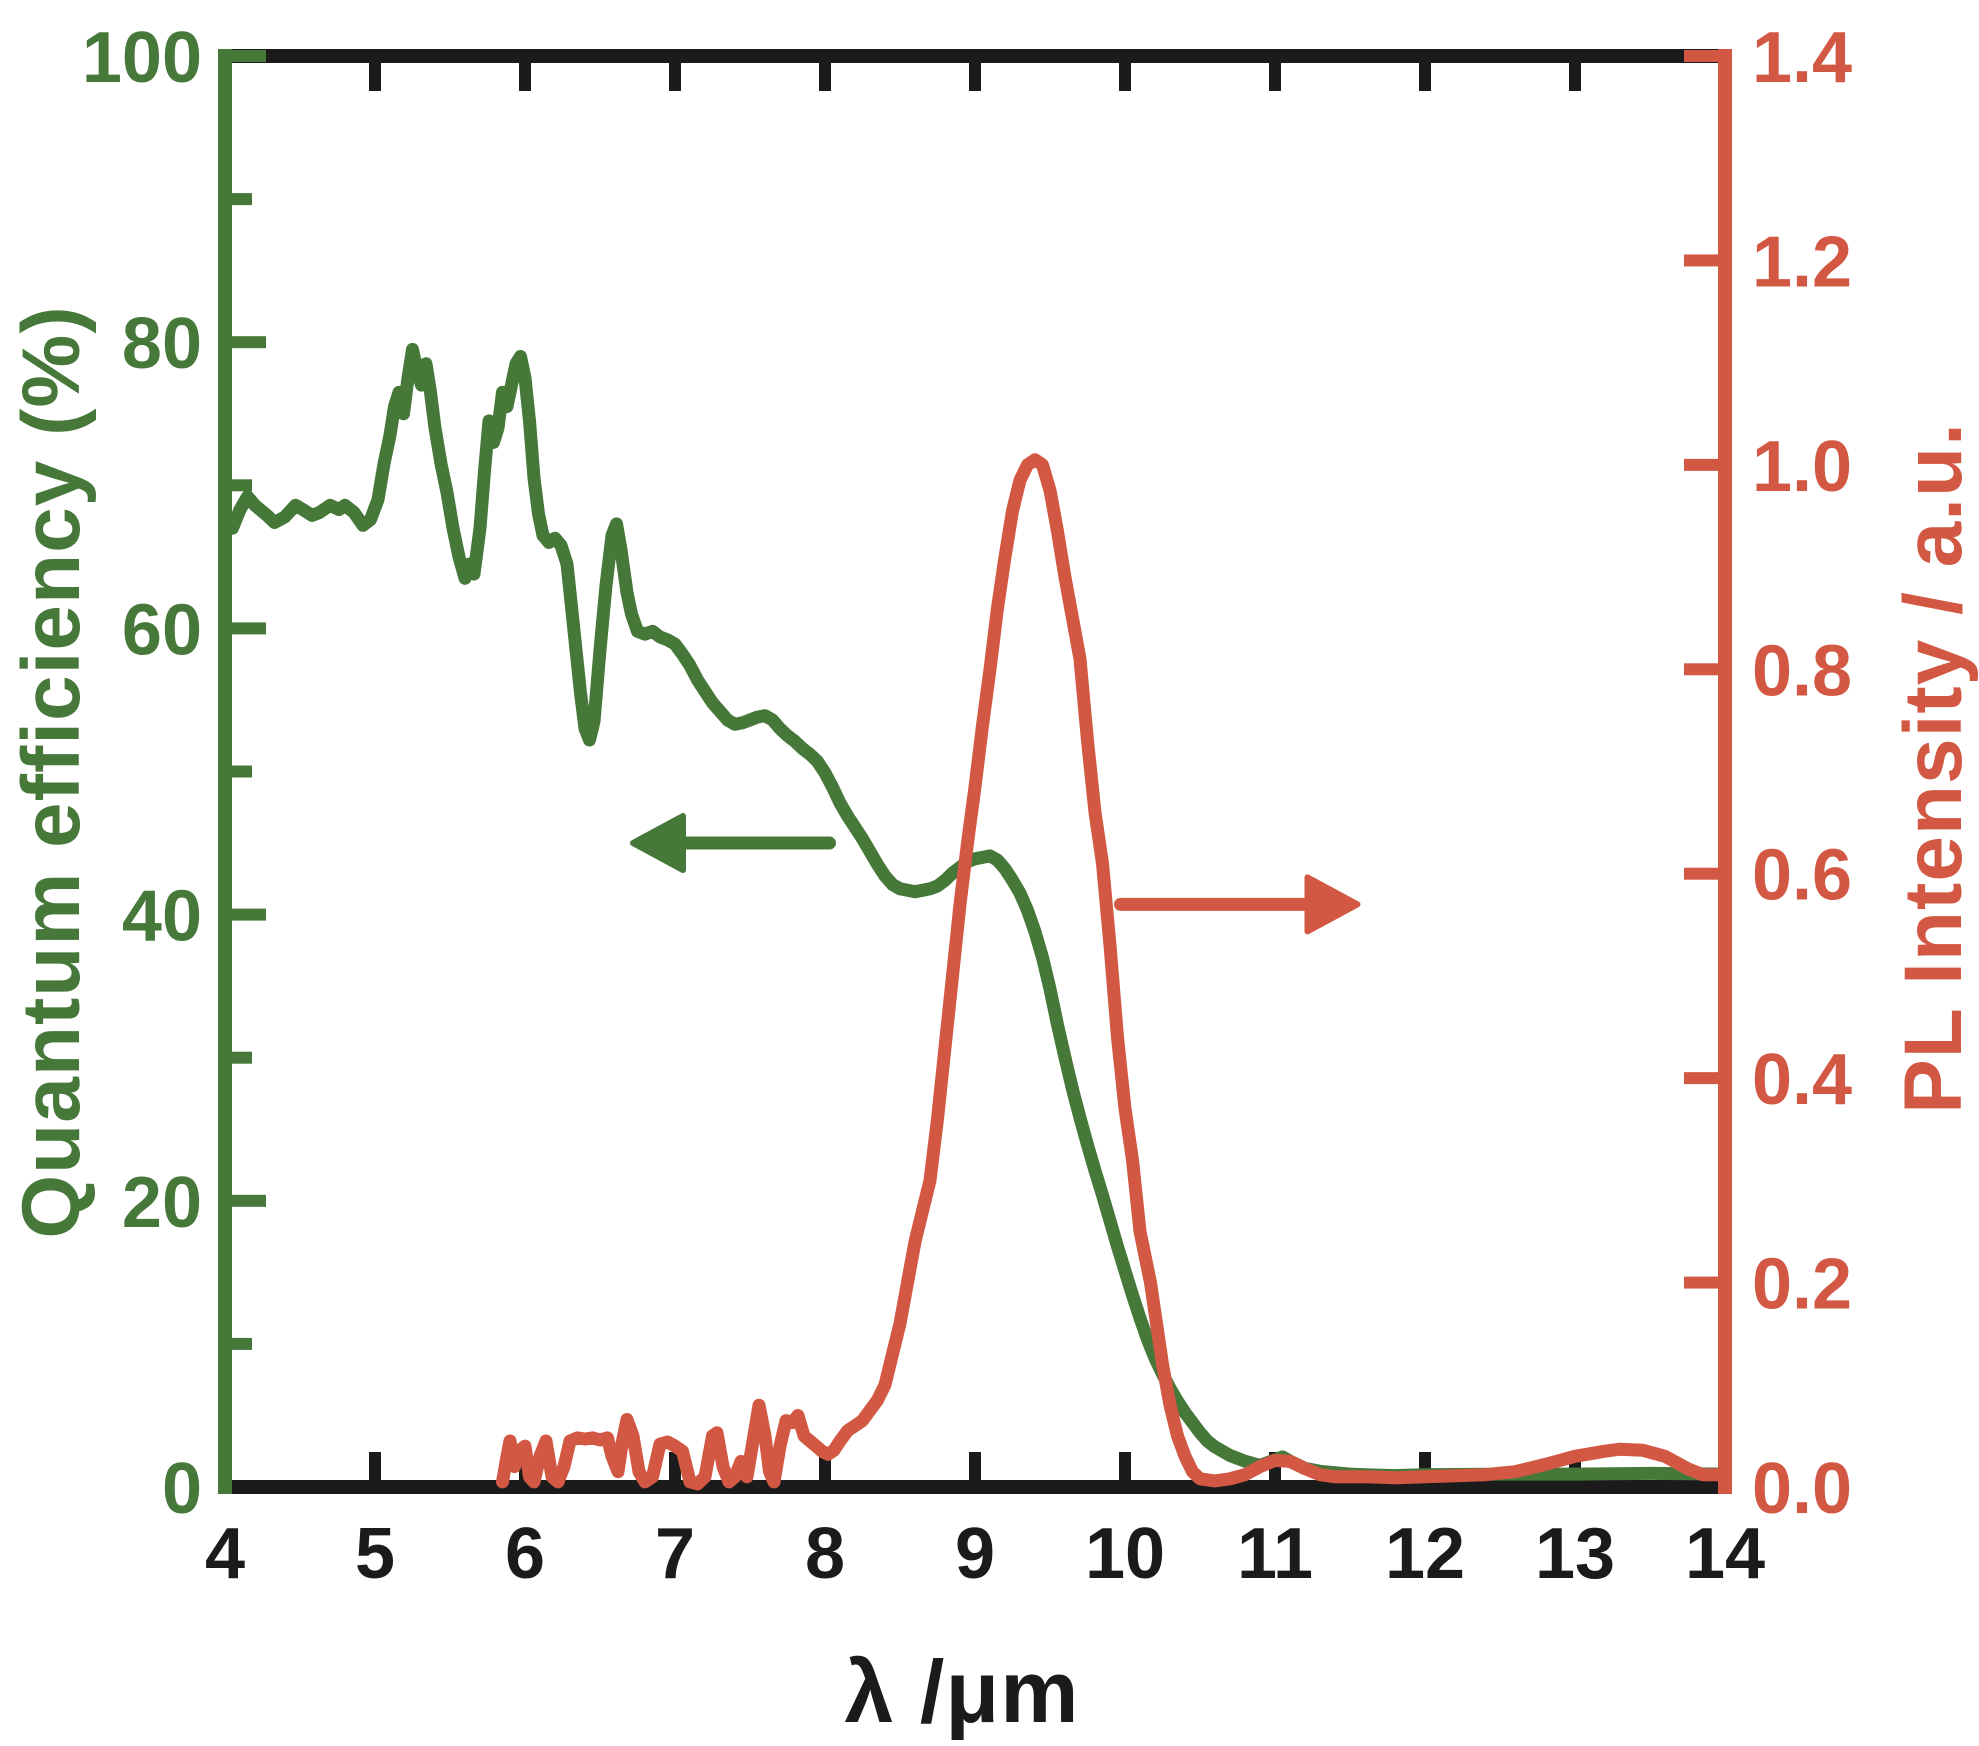 This screenshot has width=1979, height=1746. What do you see at coordinates (1802, 876) in the screenshot?
I see `right-tick-label: 0.6` at bounding box center [1802, 876].